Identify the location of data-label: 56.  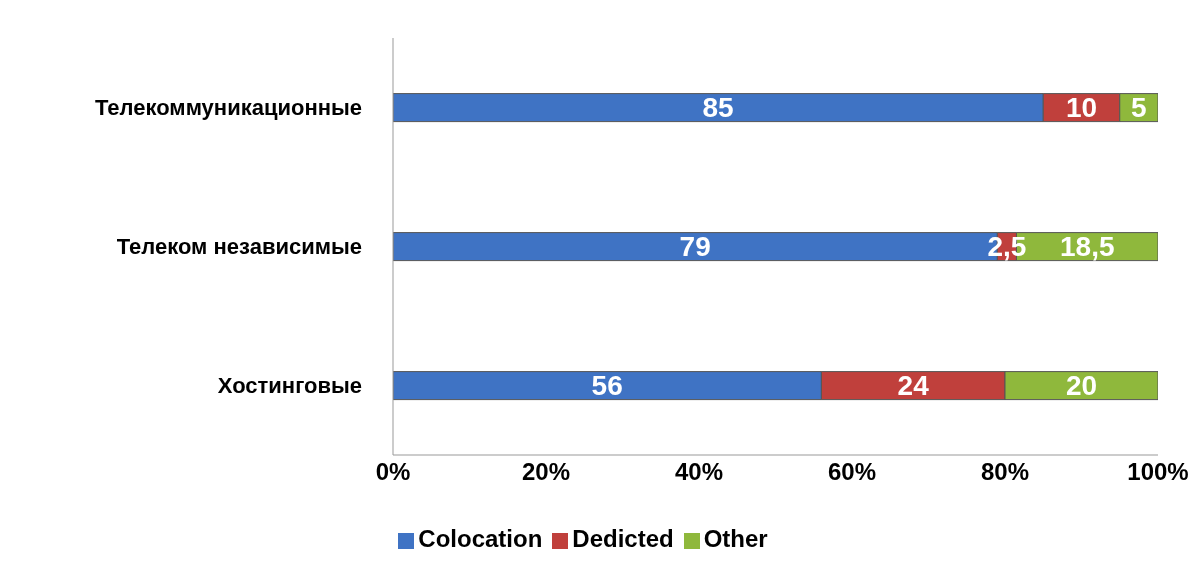
(607, 386).